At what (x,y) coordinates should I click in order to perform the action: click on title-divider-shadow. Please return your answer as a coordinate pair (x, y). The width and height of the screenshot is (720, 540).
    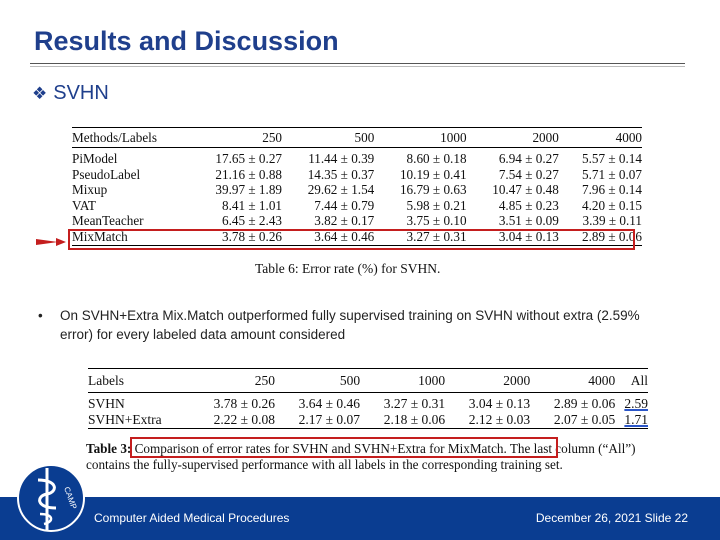
    Looking at the image, I should click on (357, 66).